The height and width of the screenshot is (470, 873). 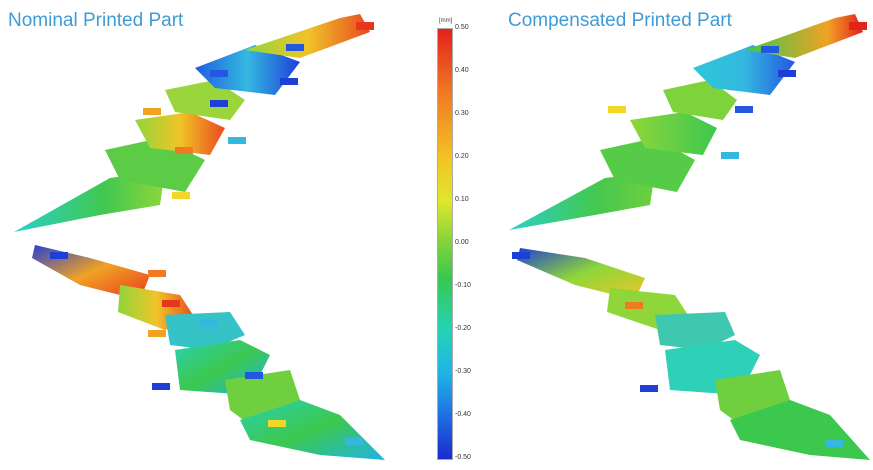 I want to click on scale-tick: -0.50, so click(x=463, y=457).